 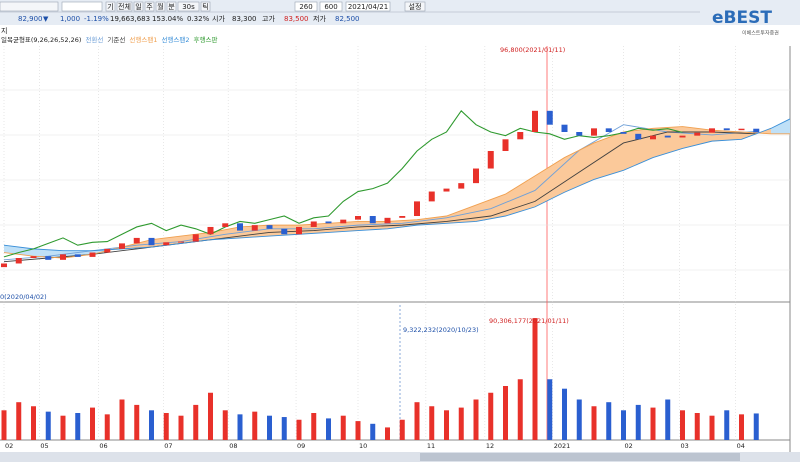 I want to click on x-tick-label: 08, so click(x=233, y=446).